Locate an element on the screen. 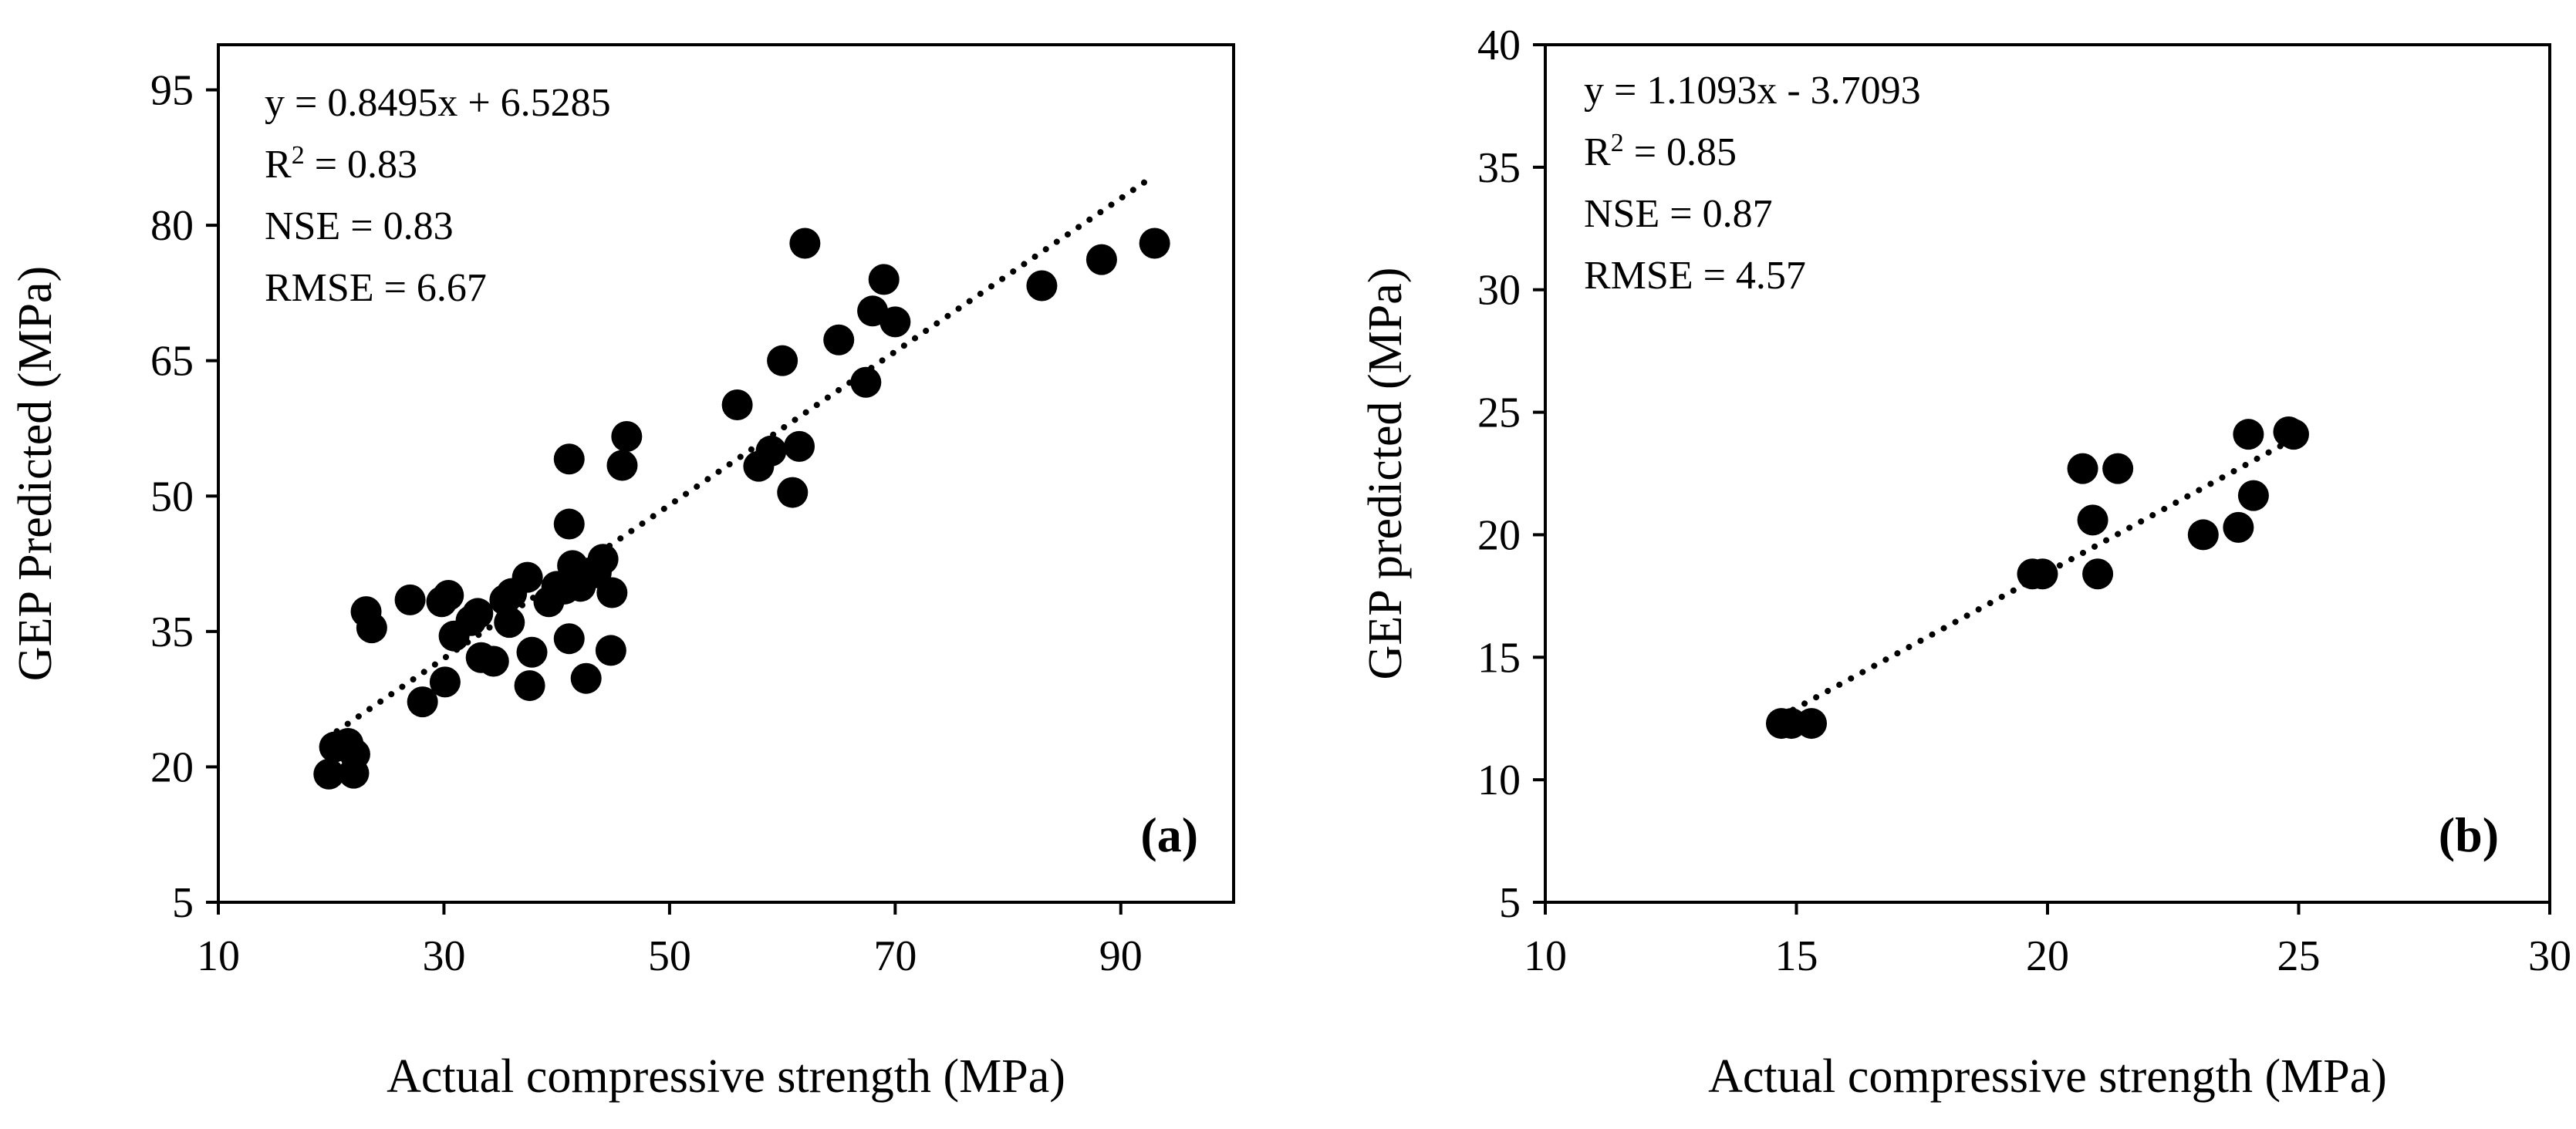  y-tick-label: 50 is located at coordinates (172, 497).